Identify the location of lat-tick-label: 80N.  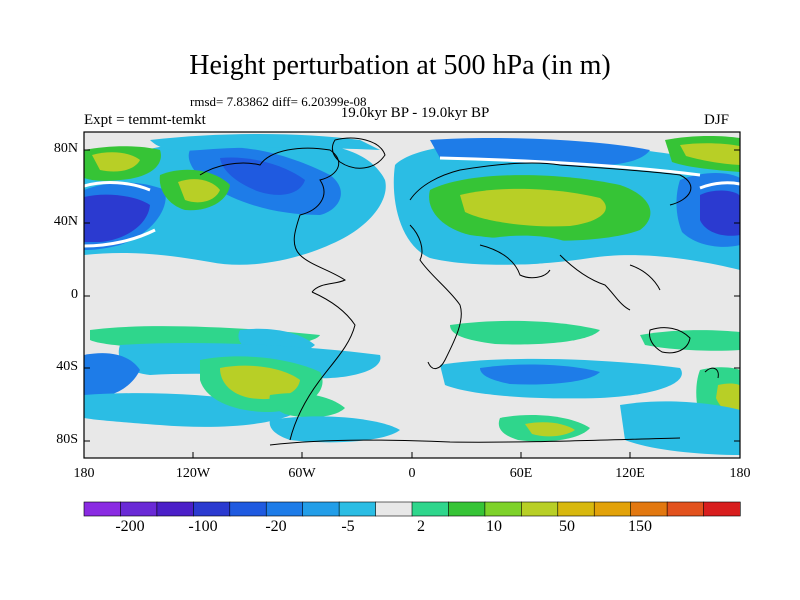
(65, 148).